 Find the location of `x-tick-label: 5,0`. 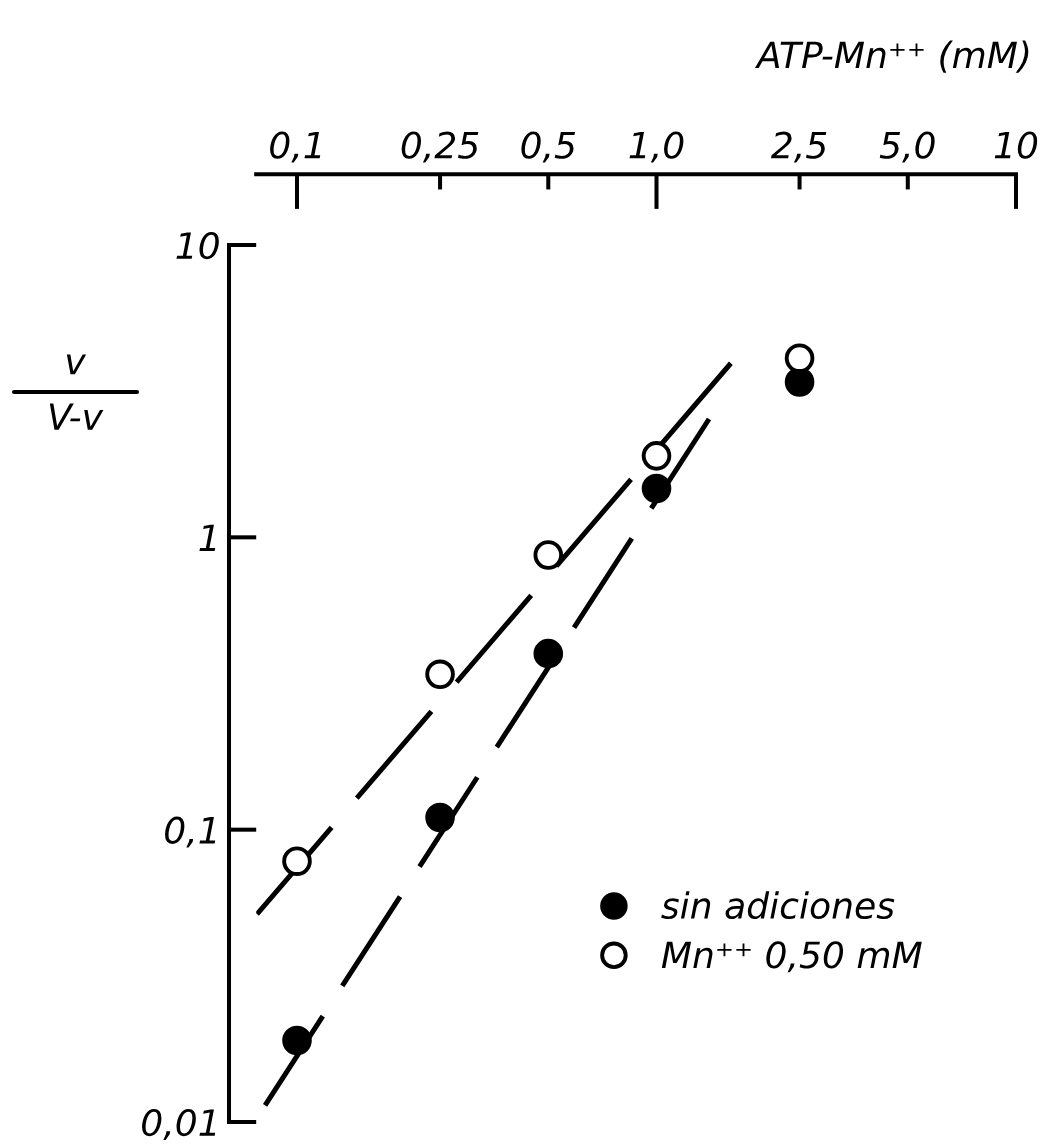

x-tick-label: 5,0 is located at coordinates (907, 147).